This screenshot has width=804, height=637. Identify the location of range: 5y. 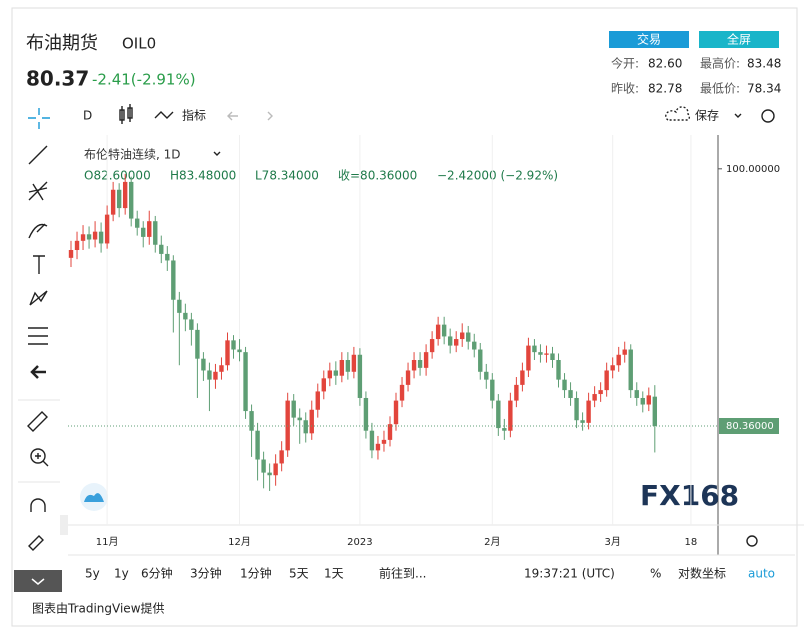
(92, 574).